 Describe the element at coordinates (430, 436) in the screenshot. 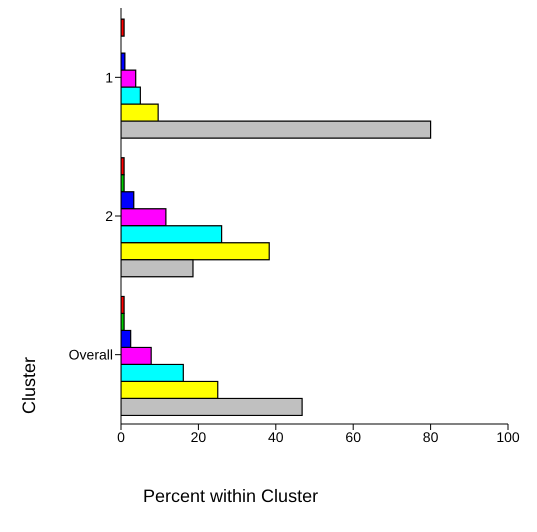

I see `x-tick-label: 80` at that location.